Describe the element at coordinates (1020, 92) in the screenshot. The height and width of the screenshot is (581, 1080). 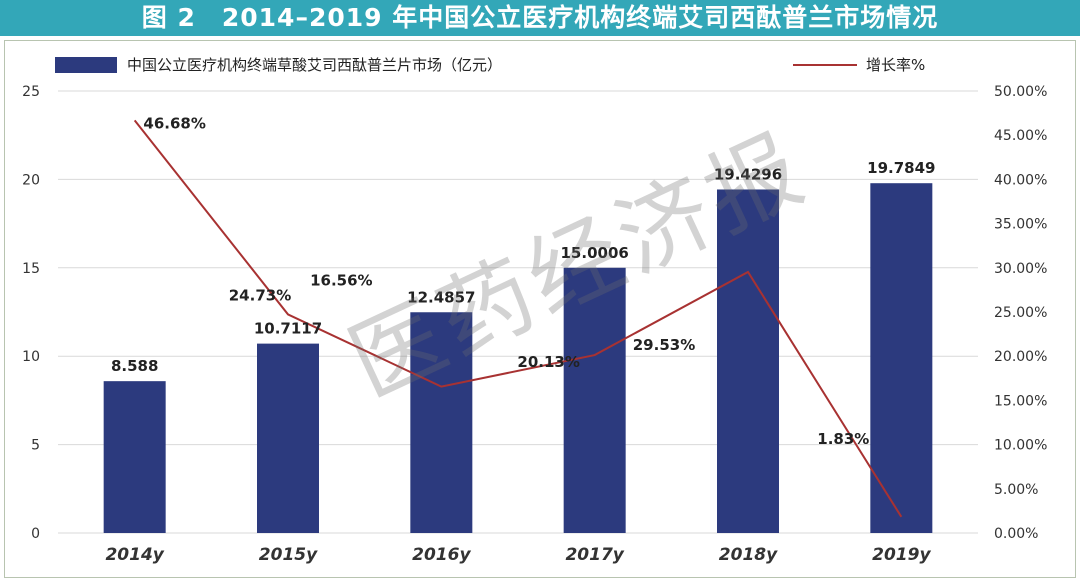
I see `y-right-tick-label: 50.00%` at that location.